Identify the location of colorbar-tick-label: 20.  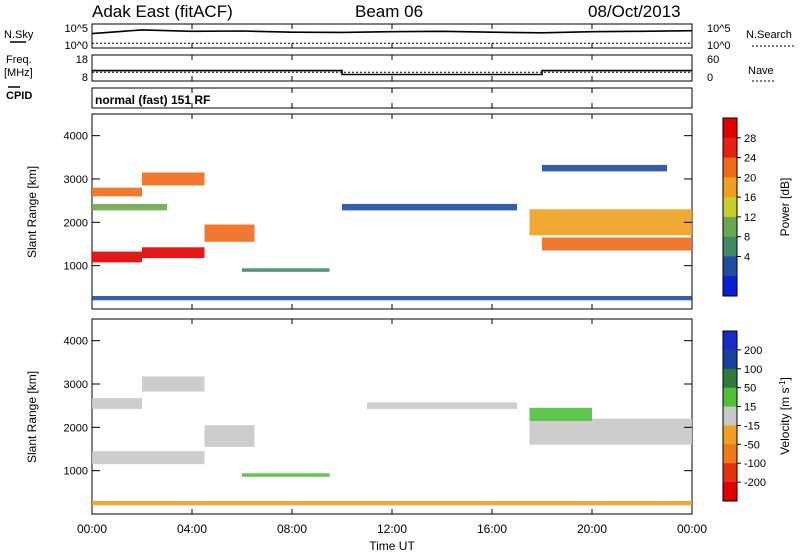
(750, 178).